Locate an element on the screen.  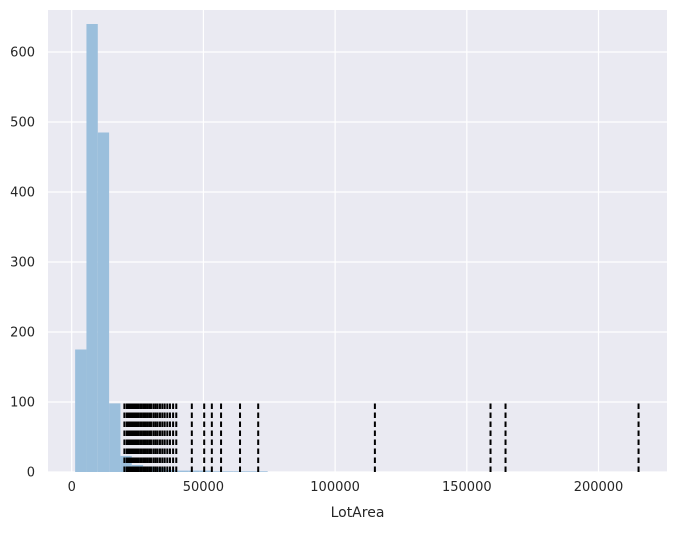
y-tick-label: 300 is located at coordinates (22, 263).